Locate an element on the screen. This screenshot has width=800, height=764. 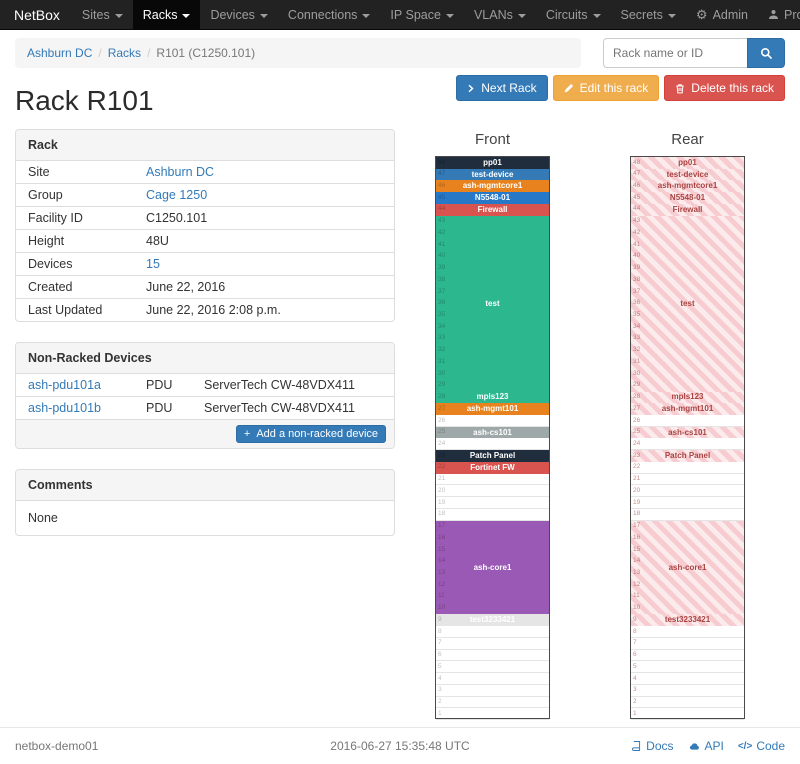
attr-value-link: Cage 1250 is located at coordinates (177, 195).